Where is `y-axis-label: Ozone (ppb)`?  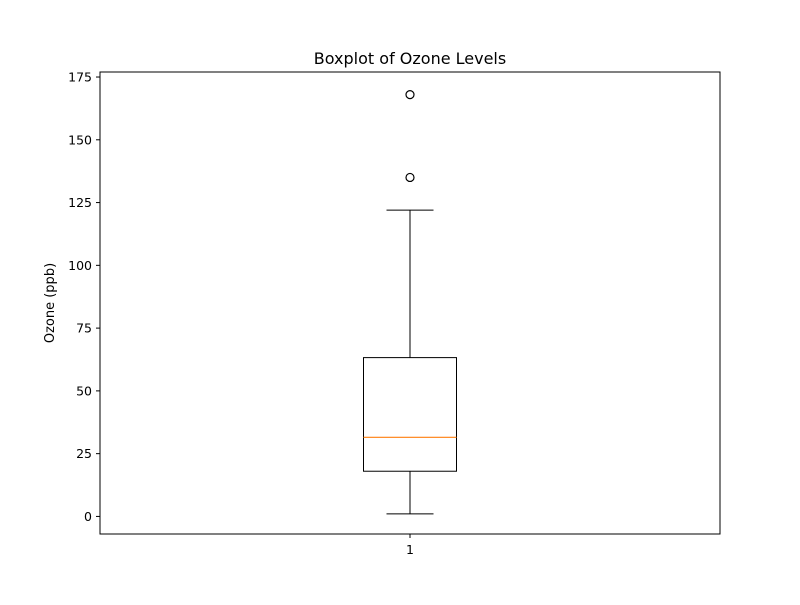 y-axis-label: Ozone (ppb) is located at coordinates (50, 303).